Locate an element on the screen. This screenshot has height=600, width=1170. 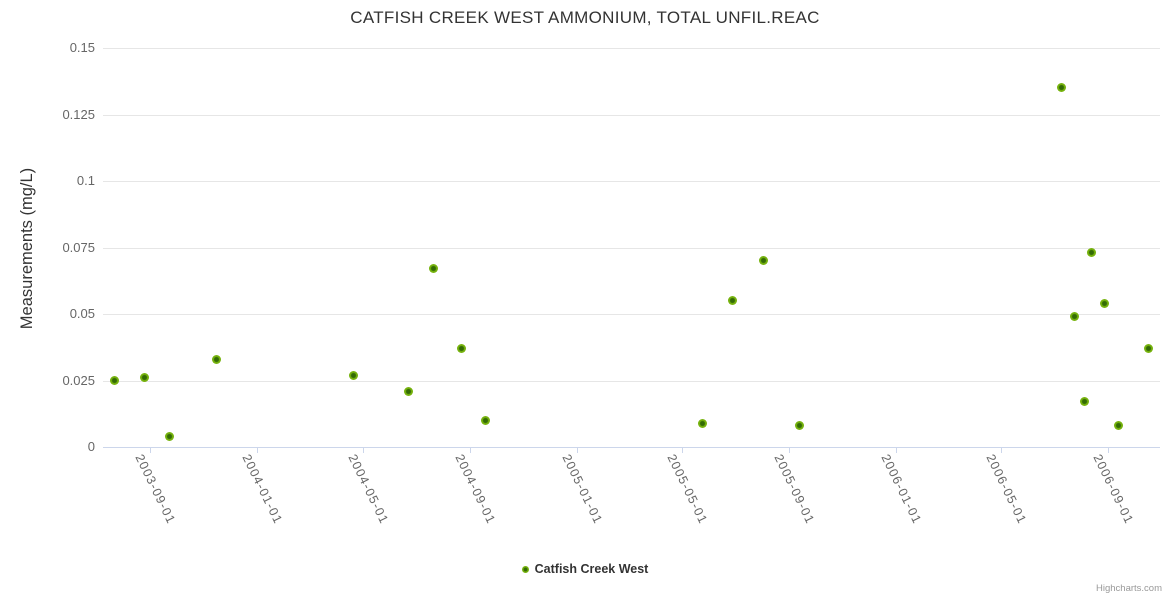
y-axis-tick-label: 0.1 is located at coordinates (85, 180).